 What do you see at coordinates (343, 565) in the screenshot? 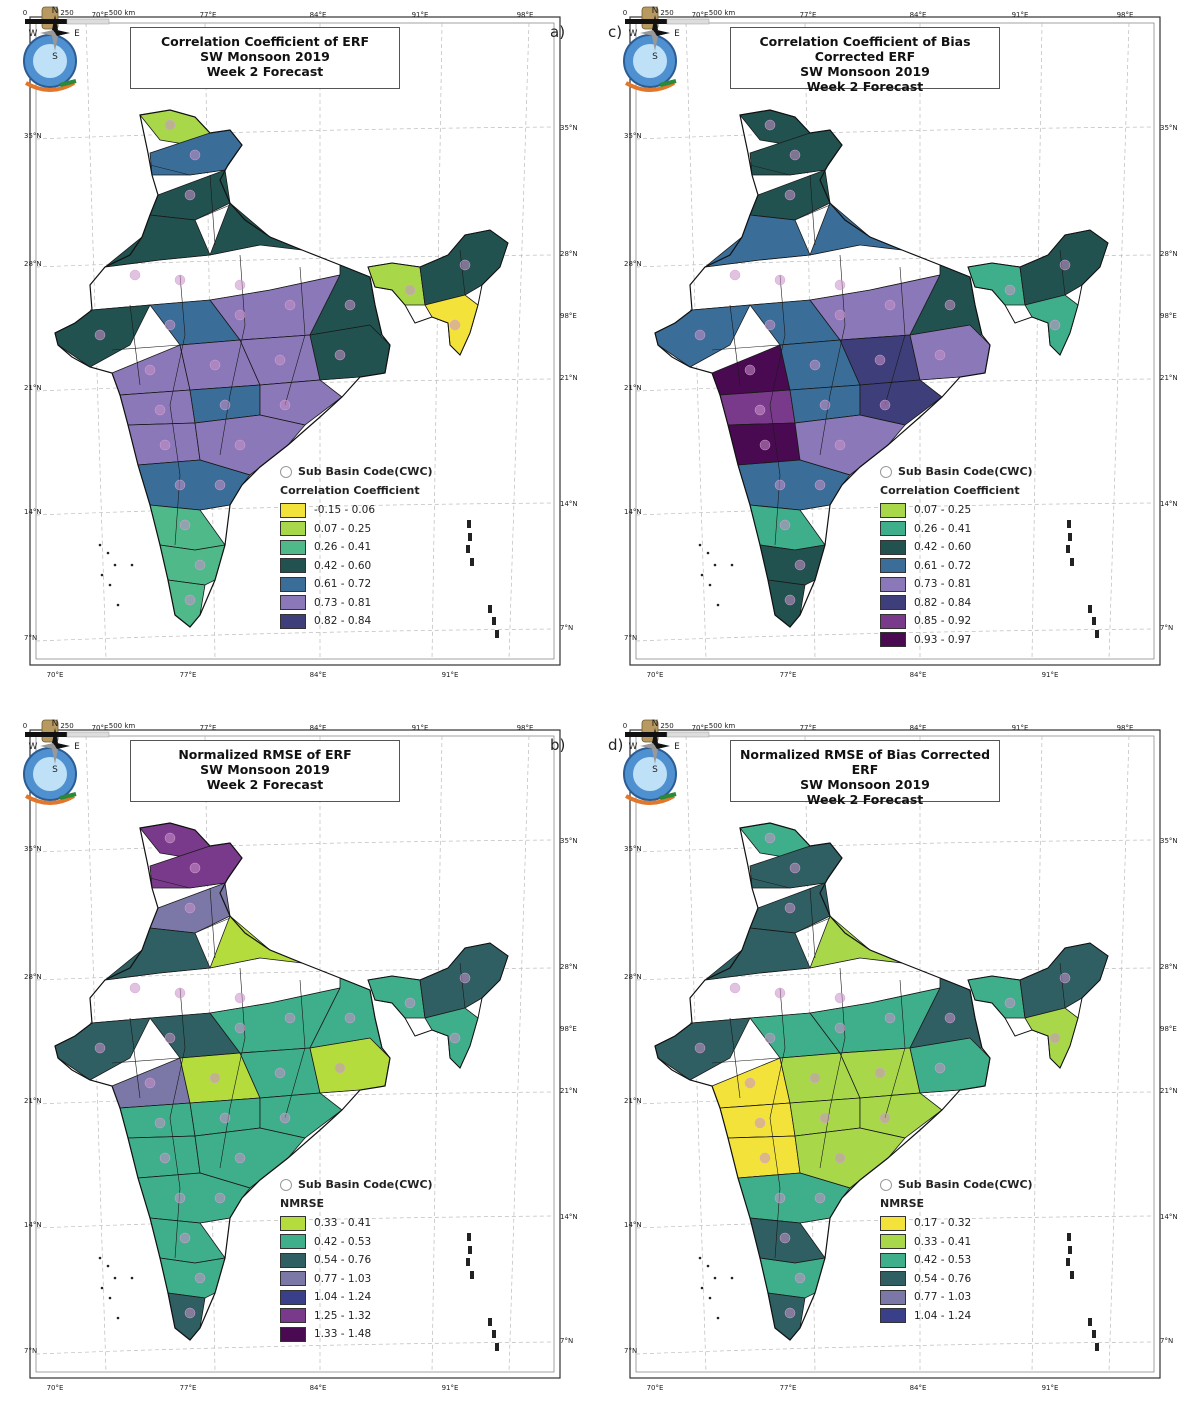
I see `legend-label: 0.42 - 0.60` at bounding box center [343, 565].